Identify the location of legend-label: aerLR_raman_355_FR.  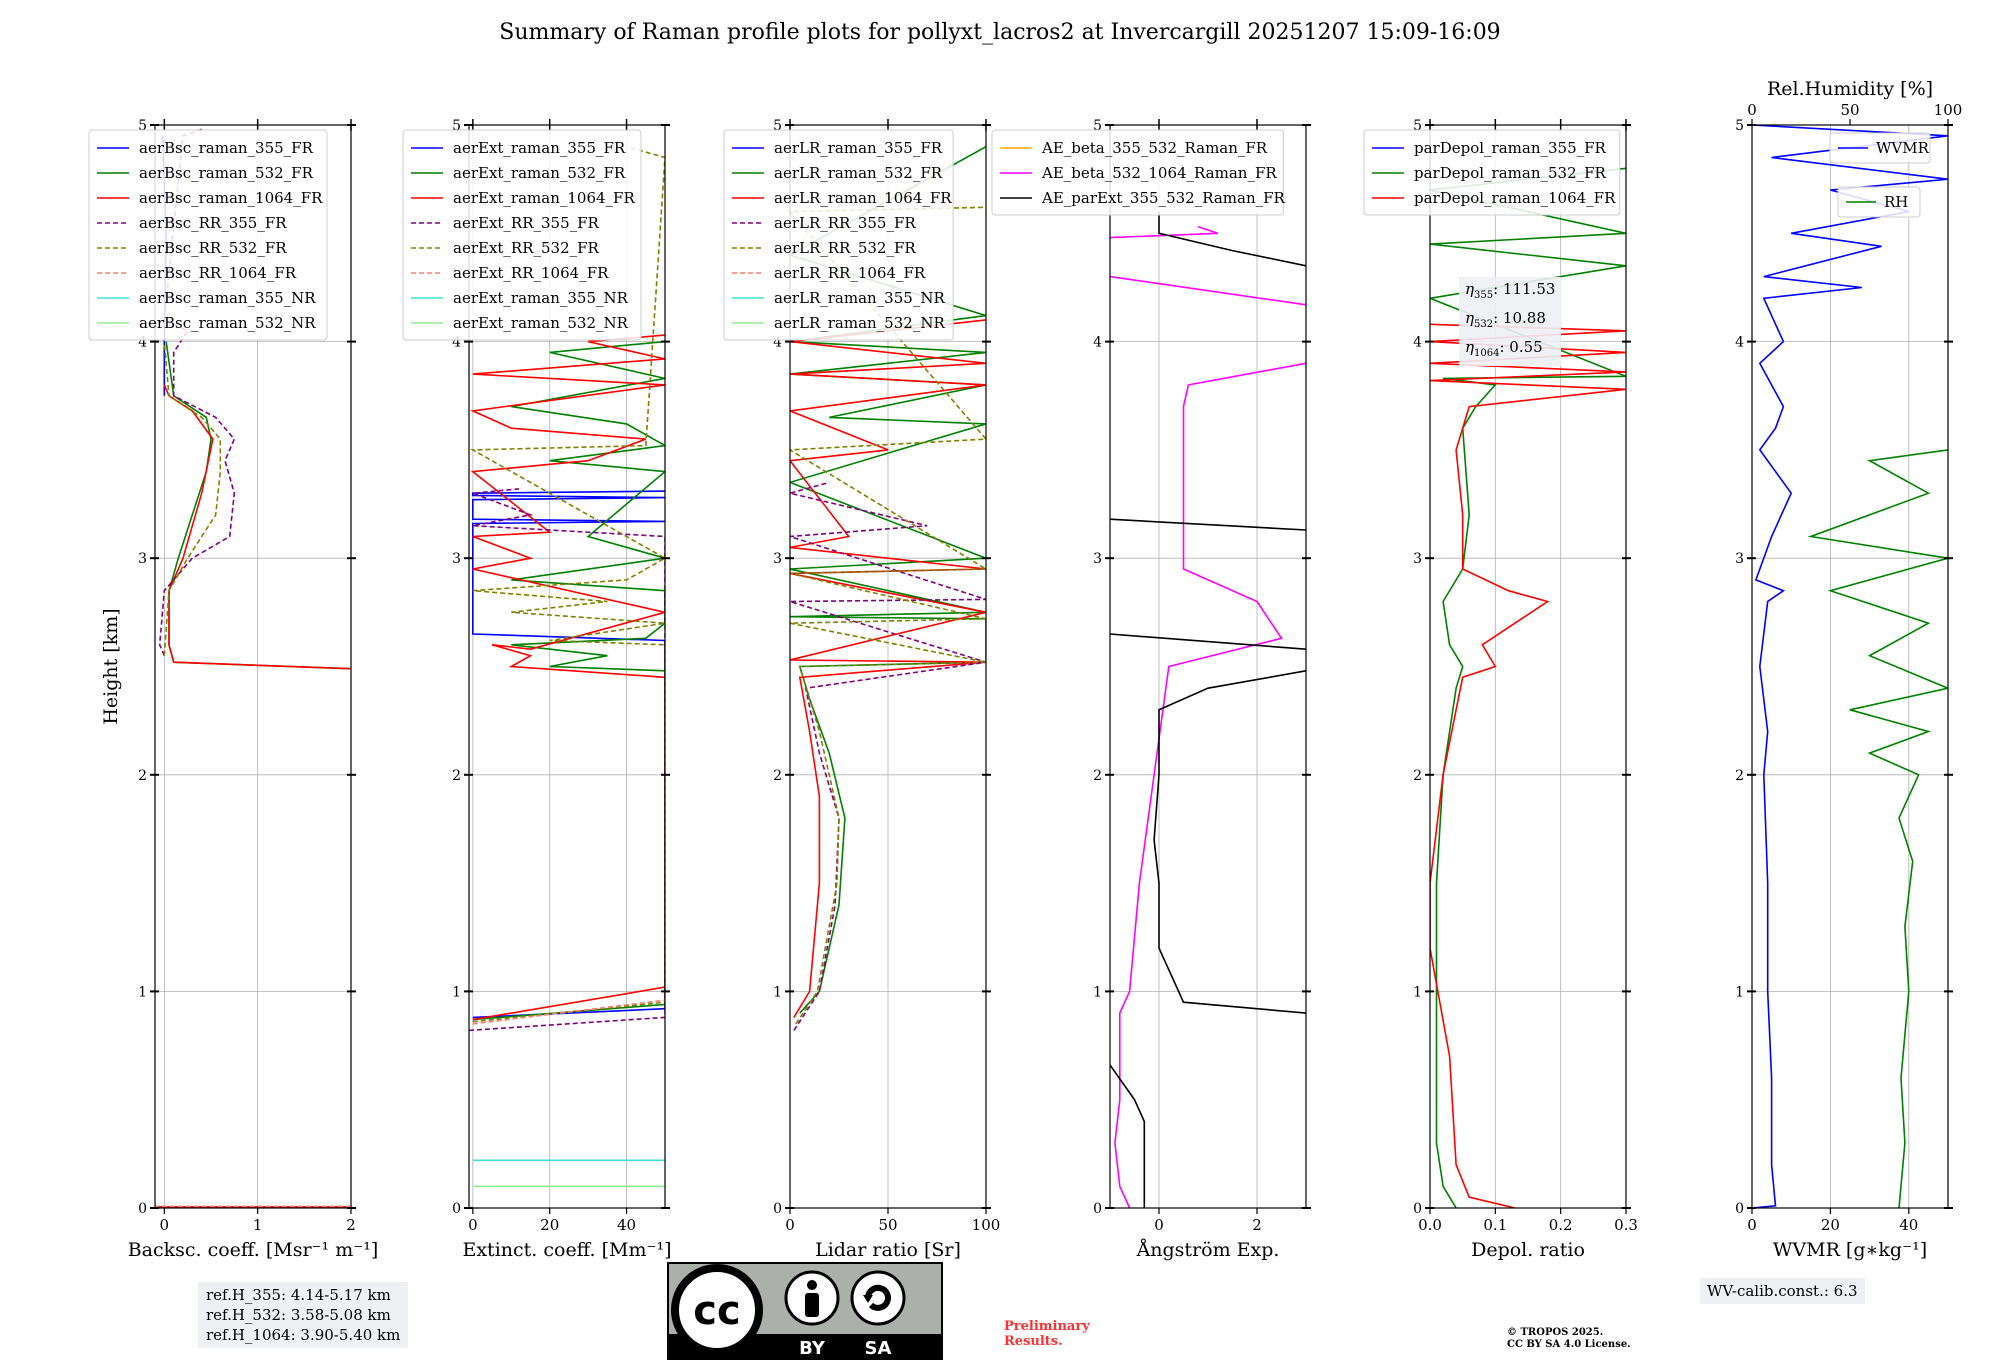
(858, 148).